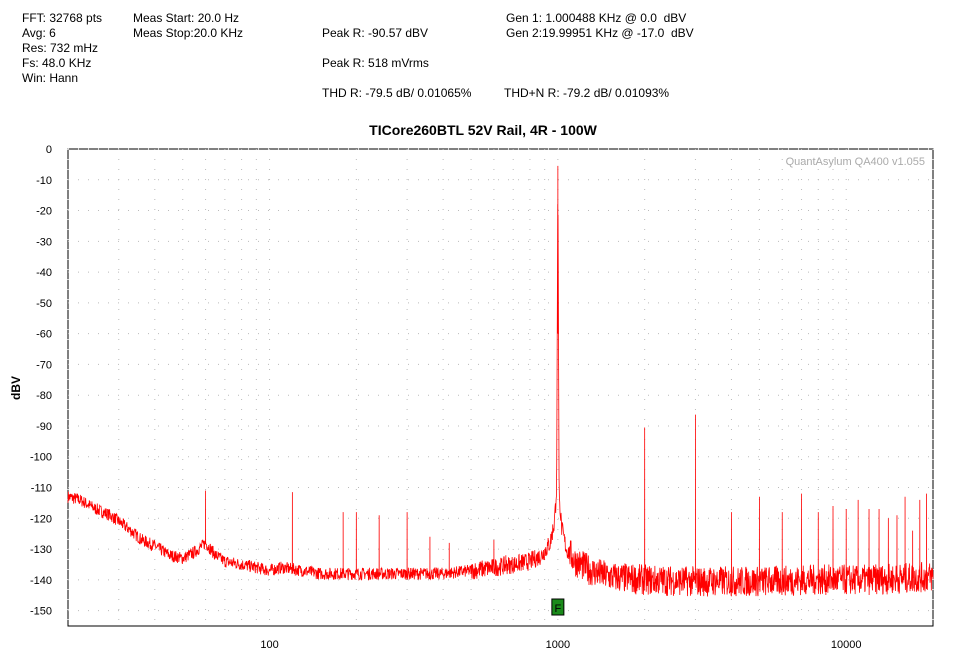 The width and height of the screenshot is (966, 660). I want to click on window-label: Win: Hann, so click(50, 78).